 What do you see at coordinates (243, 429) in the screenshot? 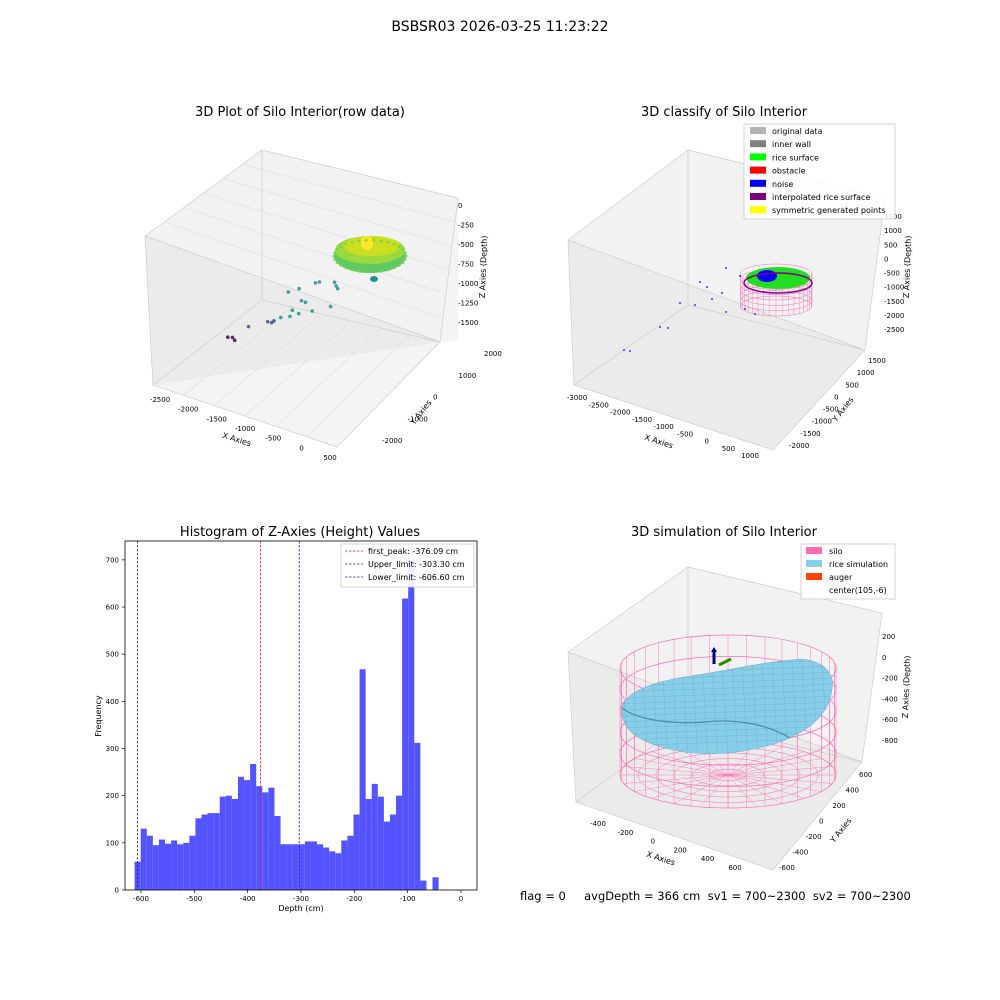
I see `raw-x-ticks: -2500 -2000 -1500 -1000 -500 0 500` at bounding box center [243, 429].